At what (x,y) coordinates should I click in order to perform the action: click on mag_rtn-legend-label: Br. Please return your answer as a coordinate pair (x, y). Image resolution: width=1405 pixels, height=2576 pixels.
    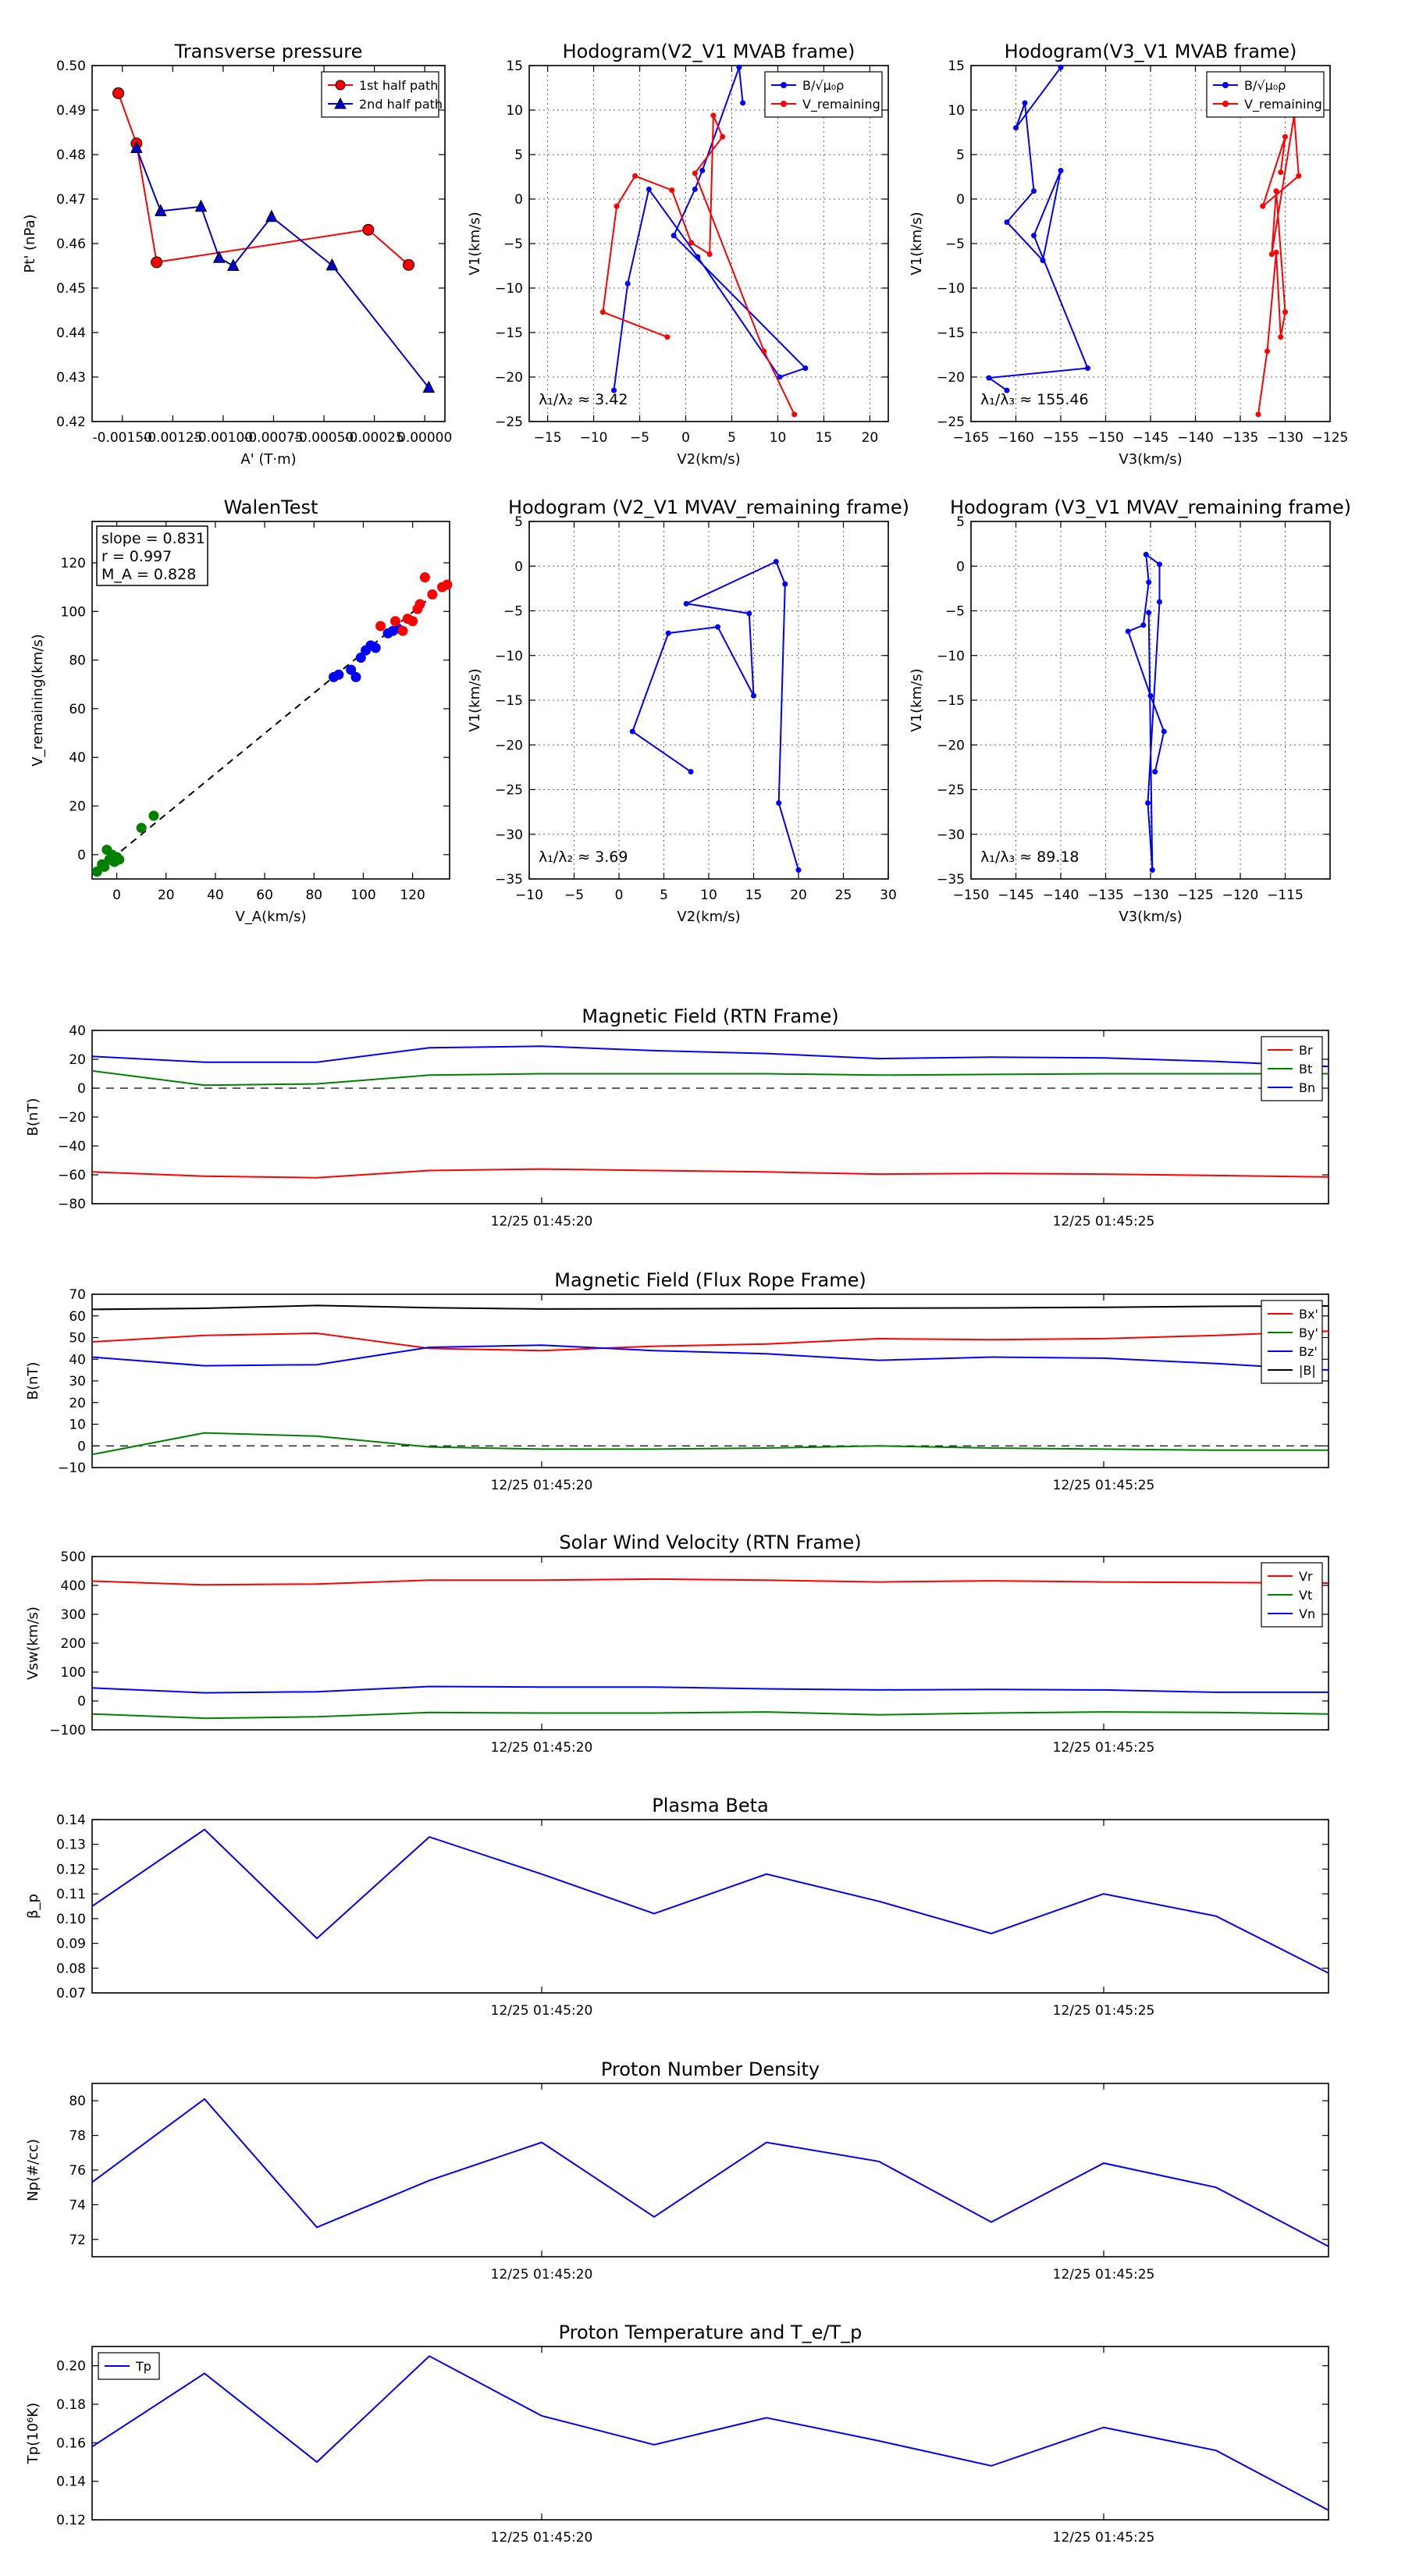
    Looking at the image, I should click on (1306, 1050).